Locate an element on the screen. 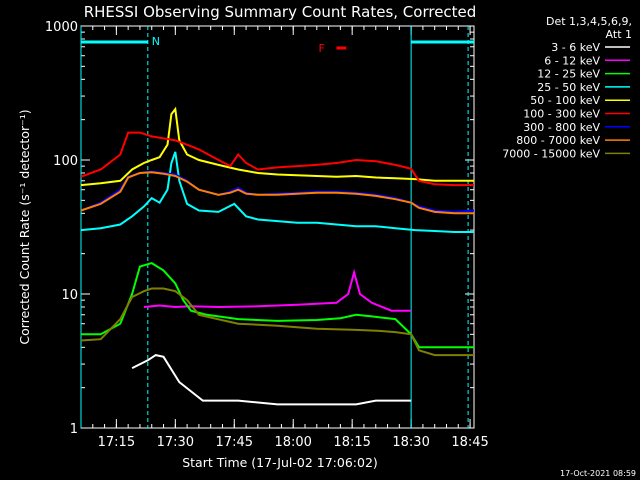  legend-label: 300 - 800 keV is located at coordinates (561, 127).